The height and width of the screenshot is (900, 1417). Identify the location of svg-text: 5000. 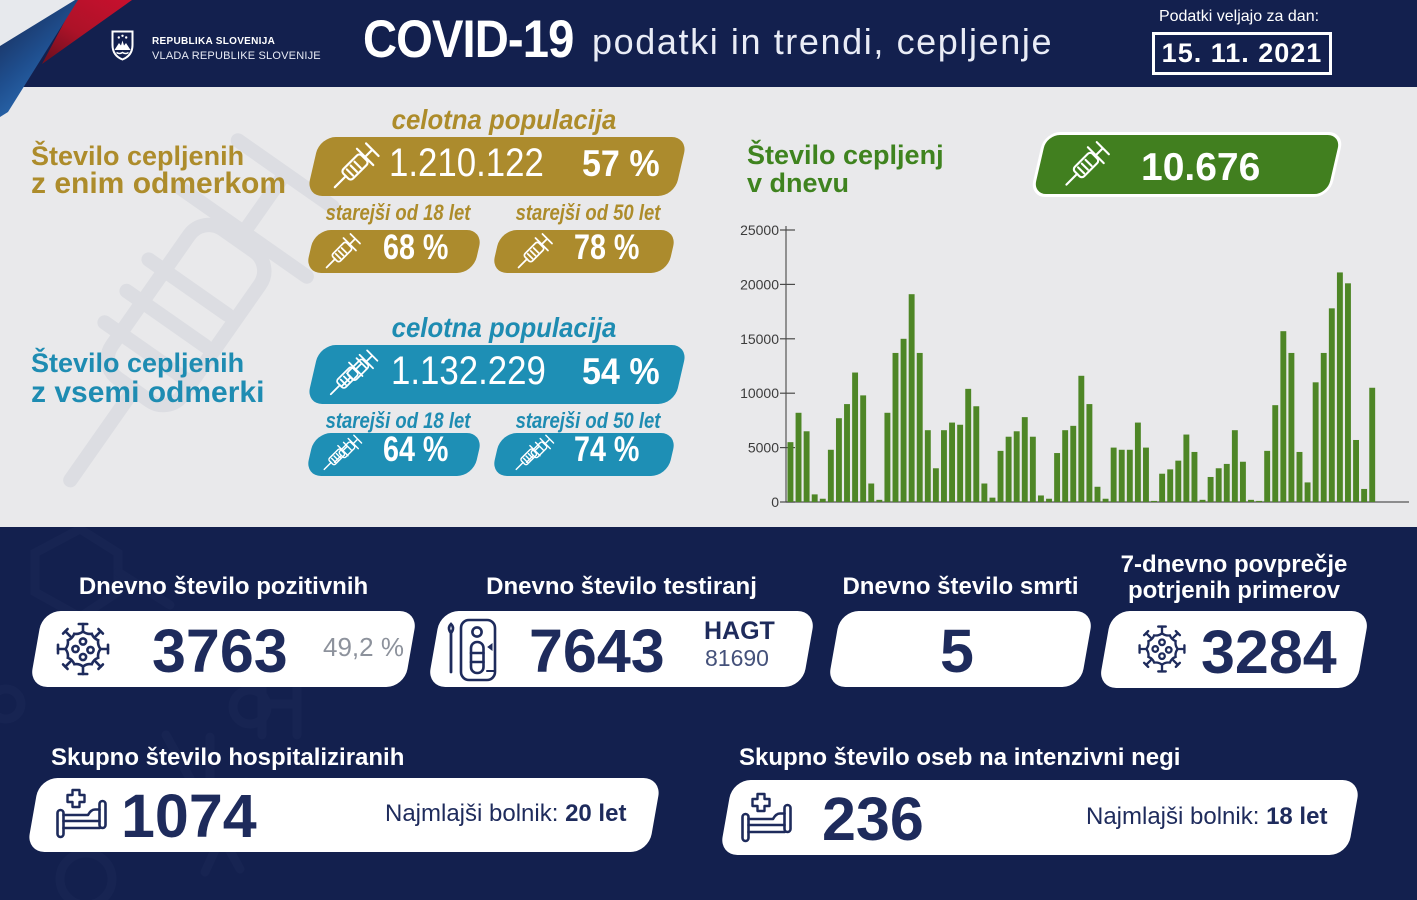
(763, 448).